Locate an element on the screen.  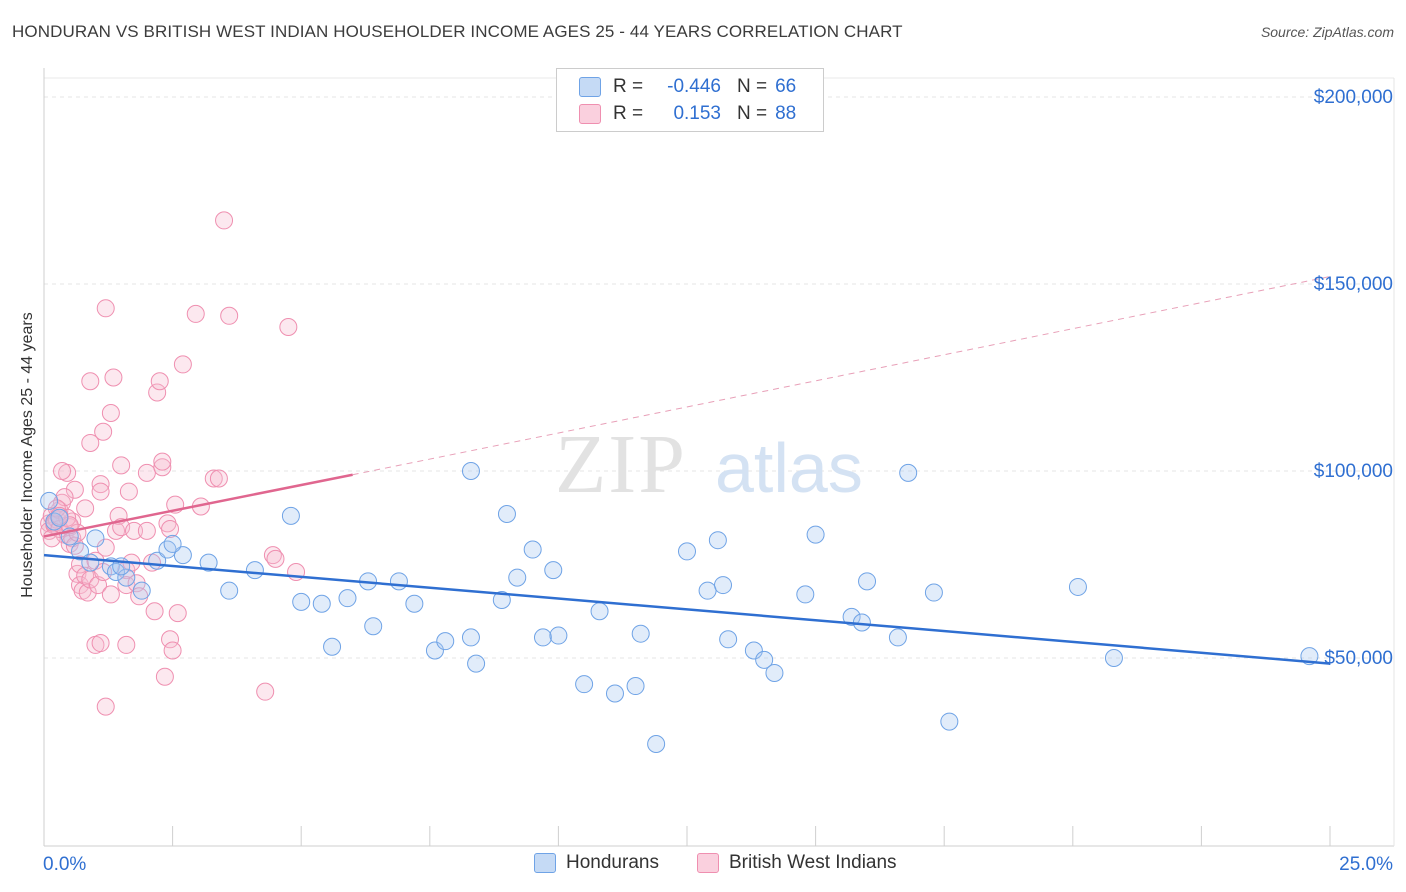
correlation-legend: R = -0.446 N = 66 R = 0.153 N = 88 is located at coordinates (690, 100).